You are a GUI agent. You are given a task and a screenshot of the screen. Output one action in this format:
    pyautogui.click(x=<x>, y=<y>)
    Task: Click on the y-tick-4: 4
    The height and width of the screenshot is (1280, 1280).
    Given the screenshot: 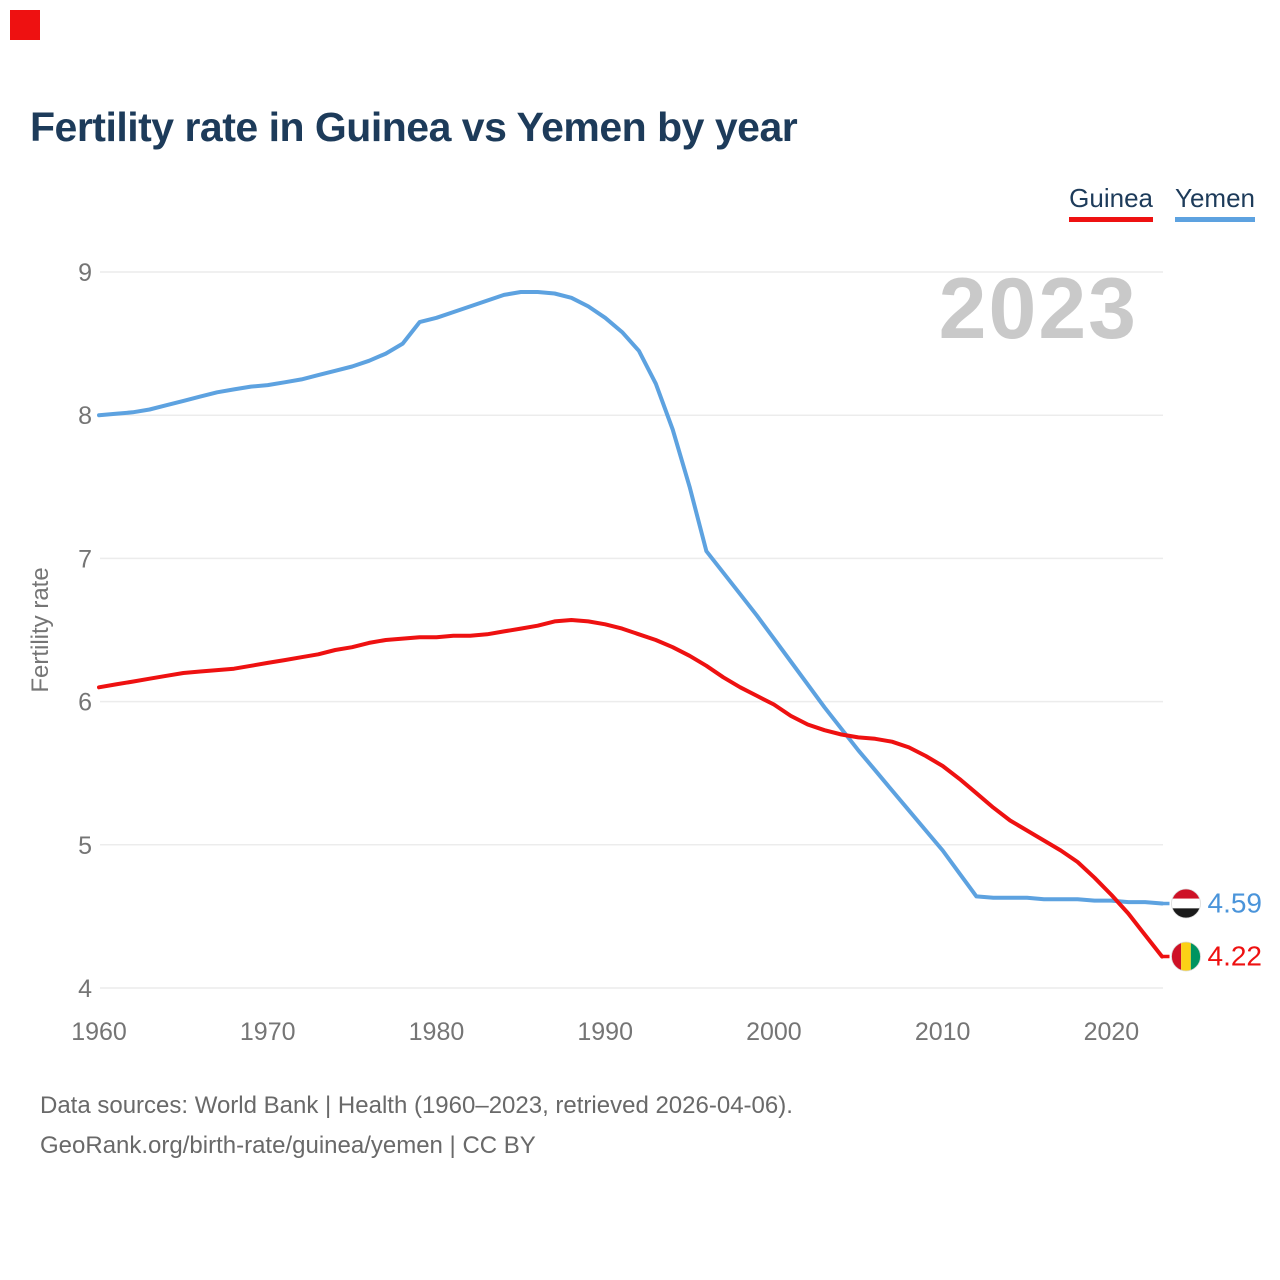 What is the action you would take?
    pyautogui.click(x=85, y=989)
    